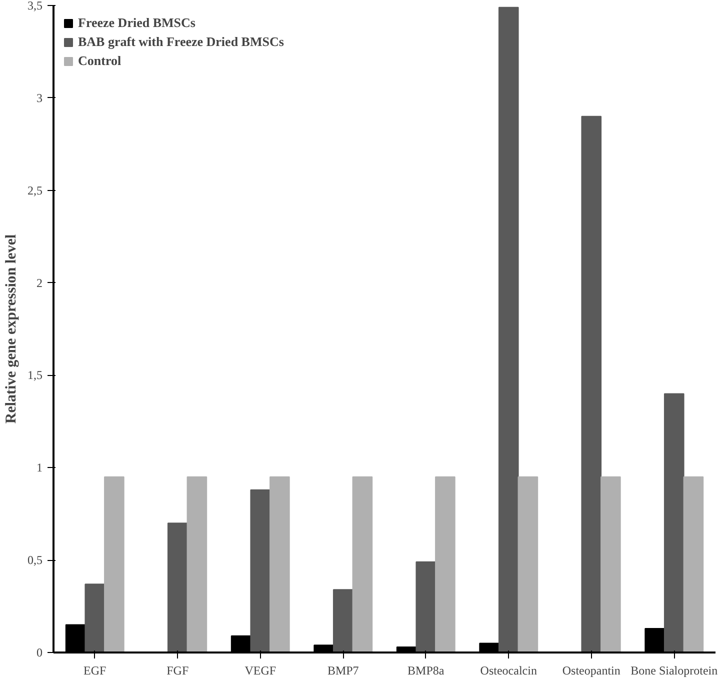 The height and width of the screenshot is (691, 728). Describe the element at coordinates (137, 23) in the screenshot. I see `legend-label: Freeze Dried BMSCs` at that location.